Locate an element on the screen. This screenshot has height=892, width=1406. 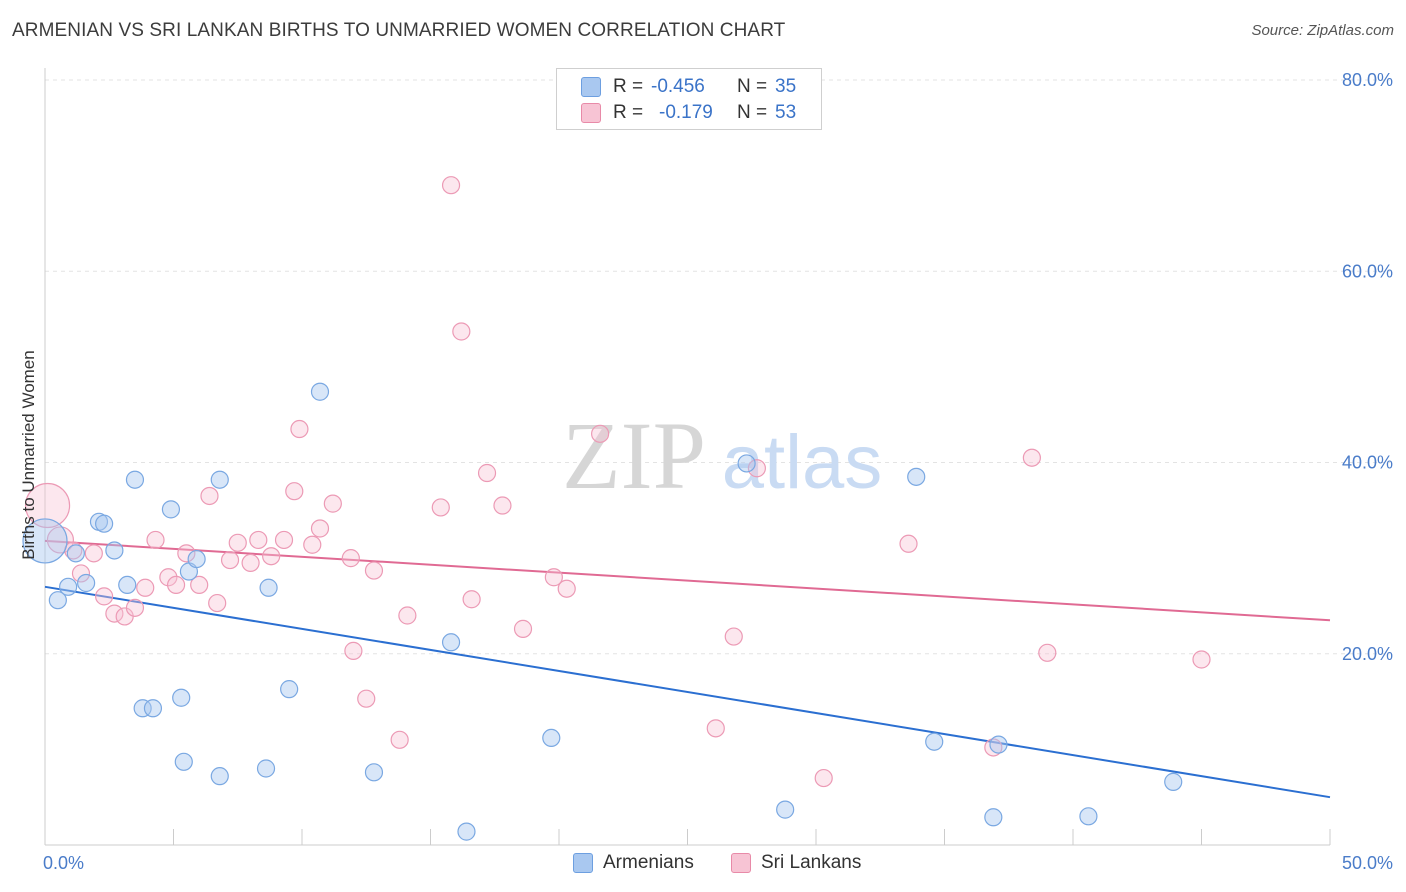
legend-label-sri-lankans: Sri Lankans is located at coordinates (811, 862).